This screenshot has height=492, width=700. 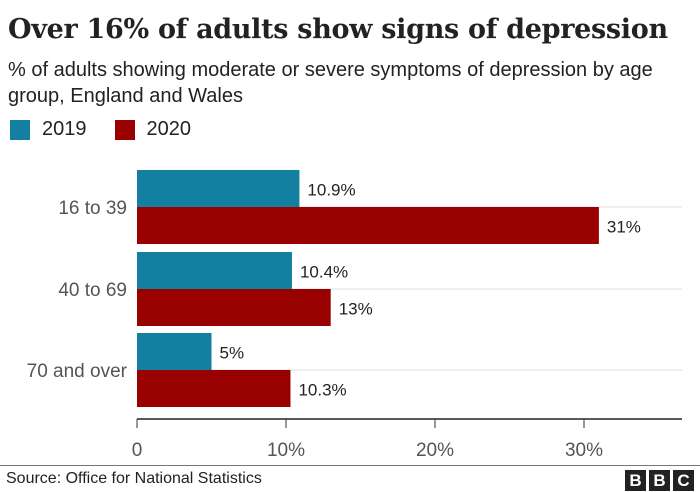 What do you see at coordinates (124, 129) in the screenshot?
I see `legend-swatch-2020` at bounding box center [124, 129].